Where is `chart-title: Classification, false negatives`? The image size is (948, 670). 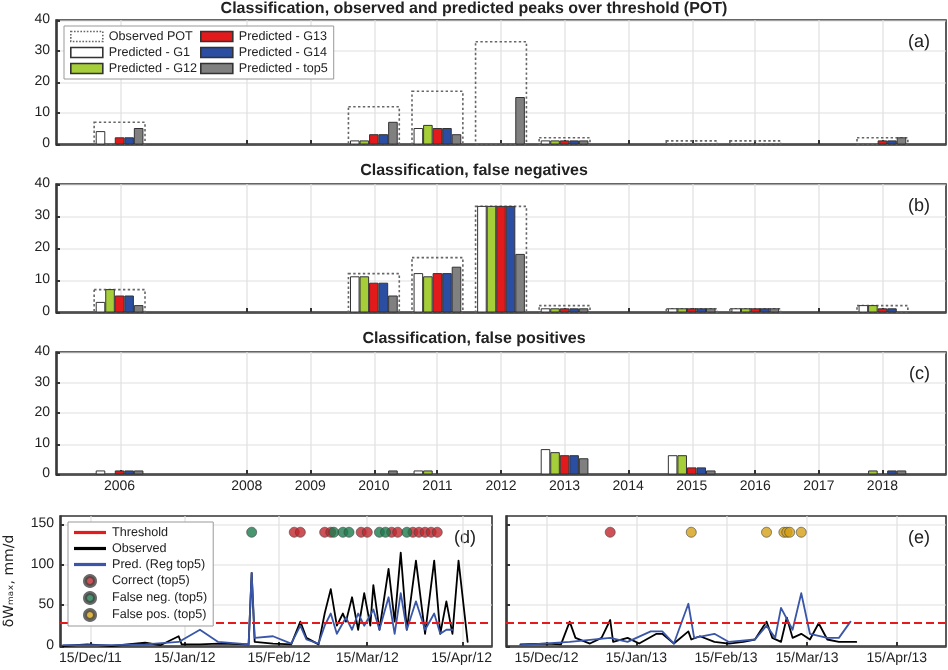
chart-title: Classification, false negatives is located at coordinates (474, 170).